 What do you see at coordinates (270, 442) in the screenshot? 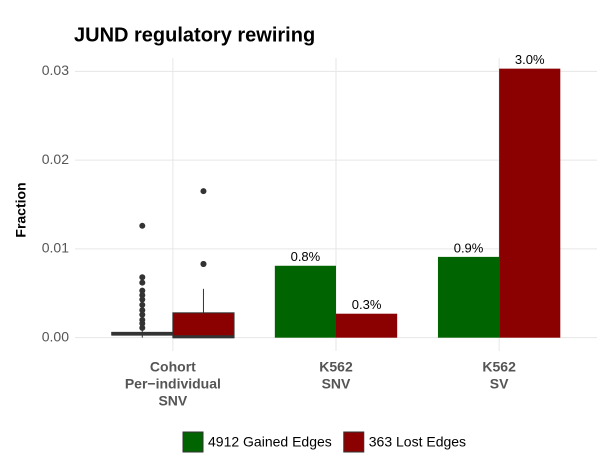
I see `legend-label: 4912 Gained Edges` at bounding box center [270, 442].